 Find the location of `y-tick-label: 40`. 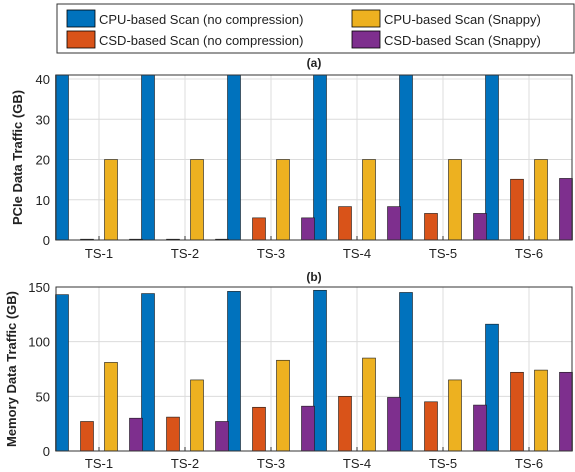

y-tick-label: 40 is located at coordinates (43, 79).